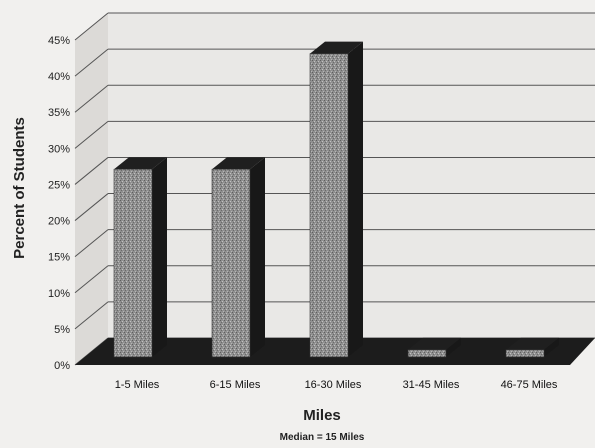  Describe the element at coordinates (59, 149) in the screenshot. I see `y-tick-label: 30%` at that location.